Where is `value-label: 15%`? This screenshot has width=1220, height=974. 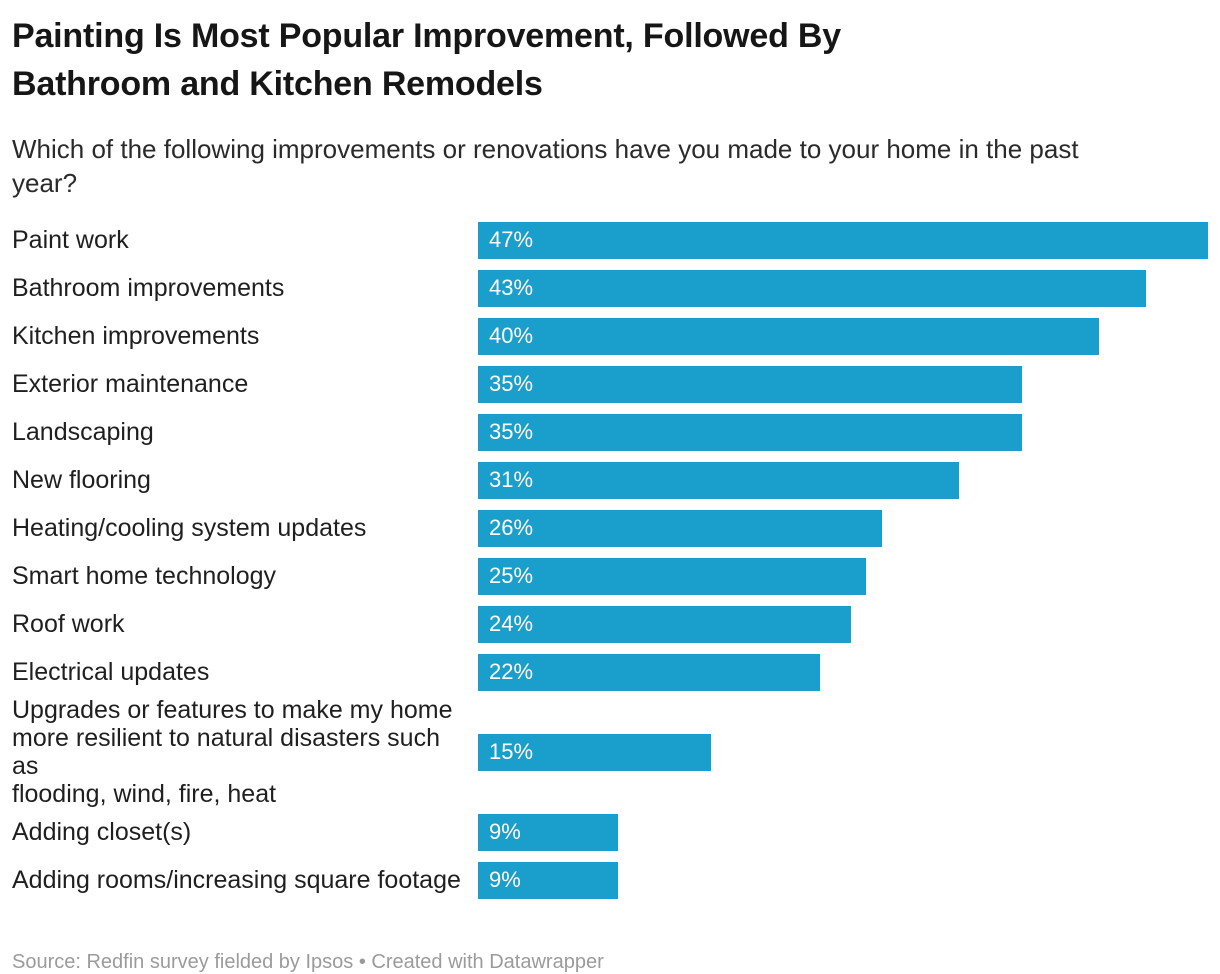
value-label: 15% is located at coordinates (511, 751).